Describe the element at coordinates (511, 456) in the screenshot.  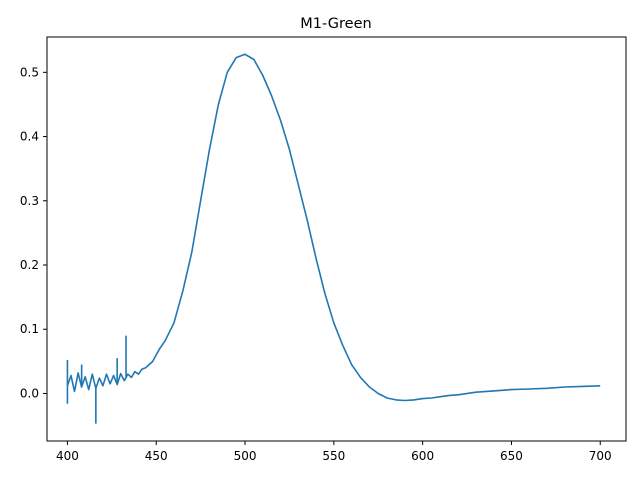
I see `x-tick-label: 650` at that location.